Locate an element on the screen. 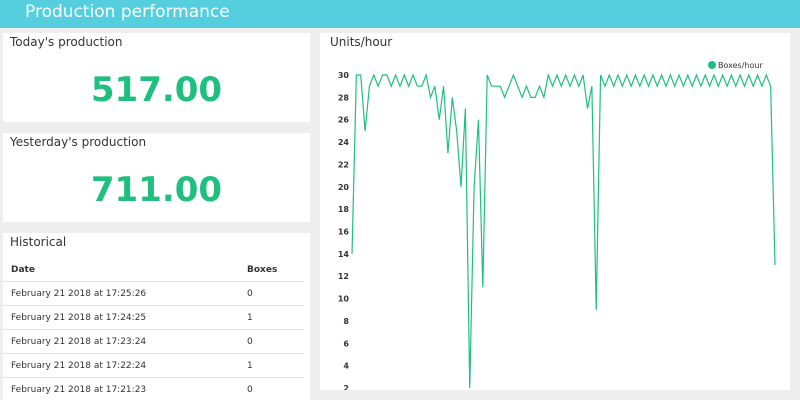 The image size is (800, 400). y-tick-label: 10 is located at coordinates (344, 299).